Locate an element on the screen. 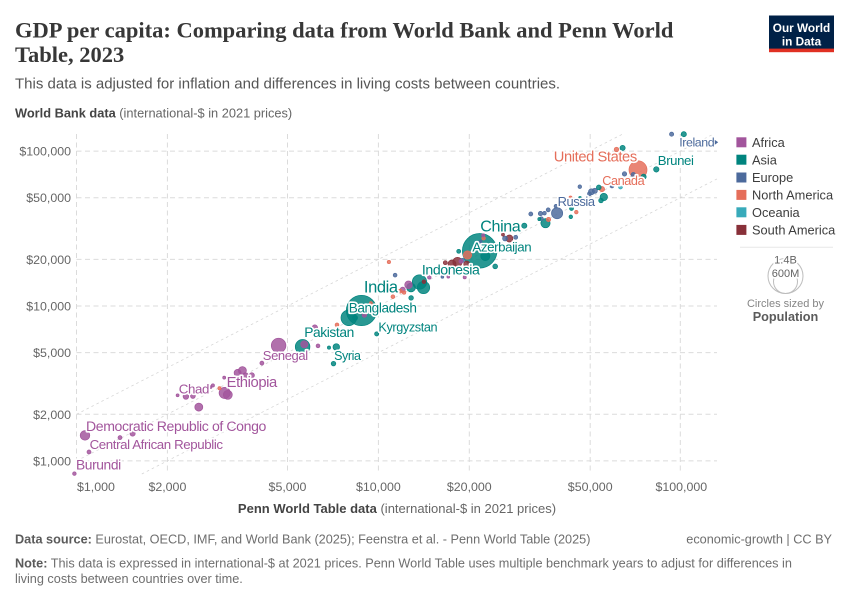 This screenshot has height=605, width=850. svg-text: Ireland is located at coordinates (697, 143).